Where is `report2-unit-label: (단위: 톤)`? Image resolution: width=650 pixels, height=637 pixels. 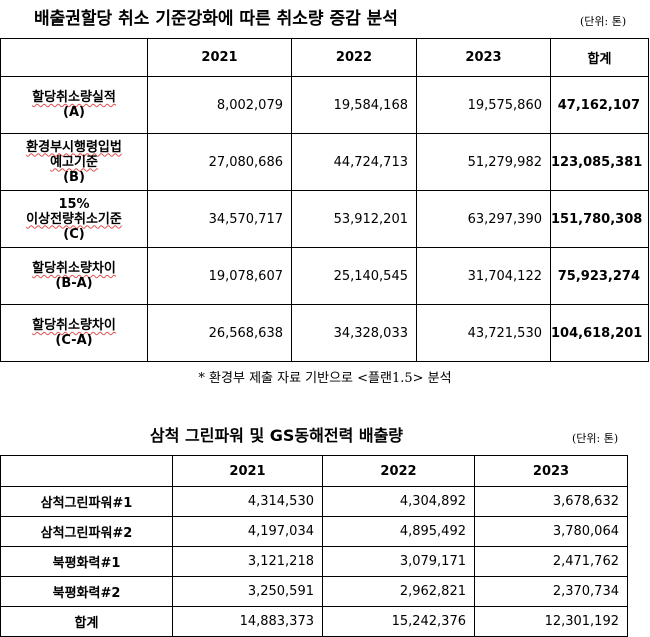 report2-unit-label: (단위: 톤) is located at coordinates (595, 438).